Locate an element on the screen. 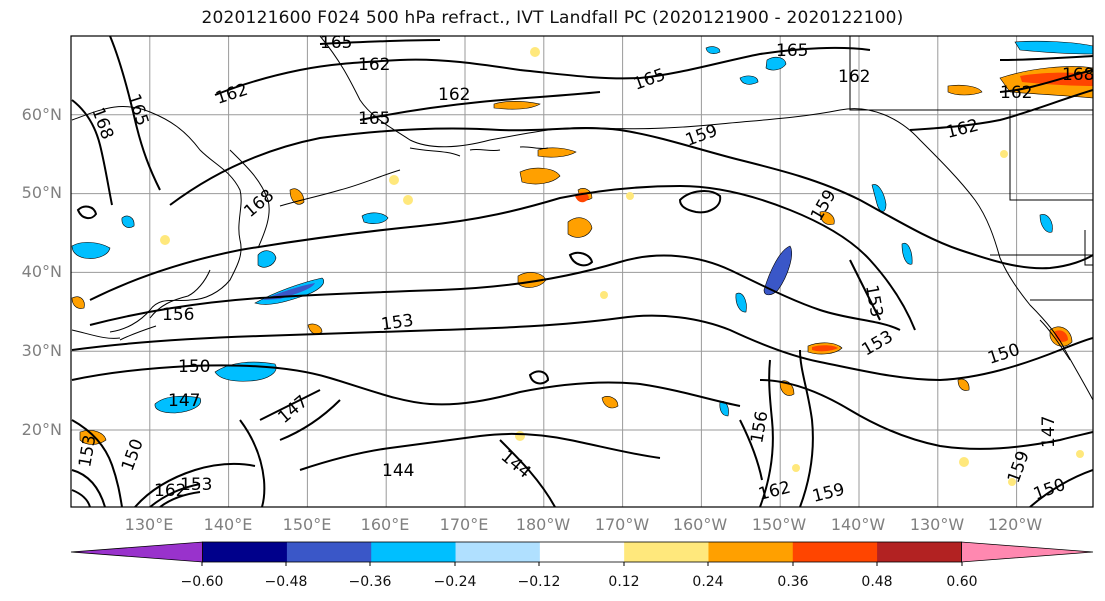 This screenshot has height=601, width=1105. colorbar-tick-label: 0.12 is located at coordinates (623, 582).